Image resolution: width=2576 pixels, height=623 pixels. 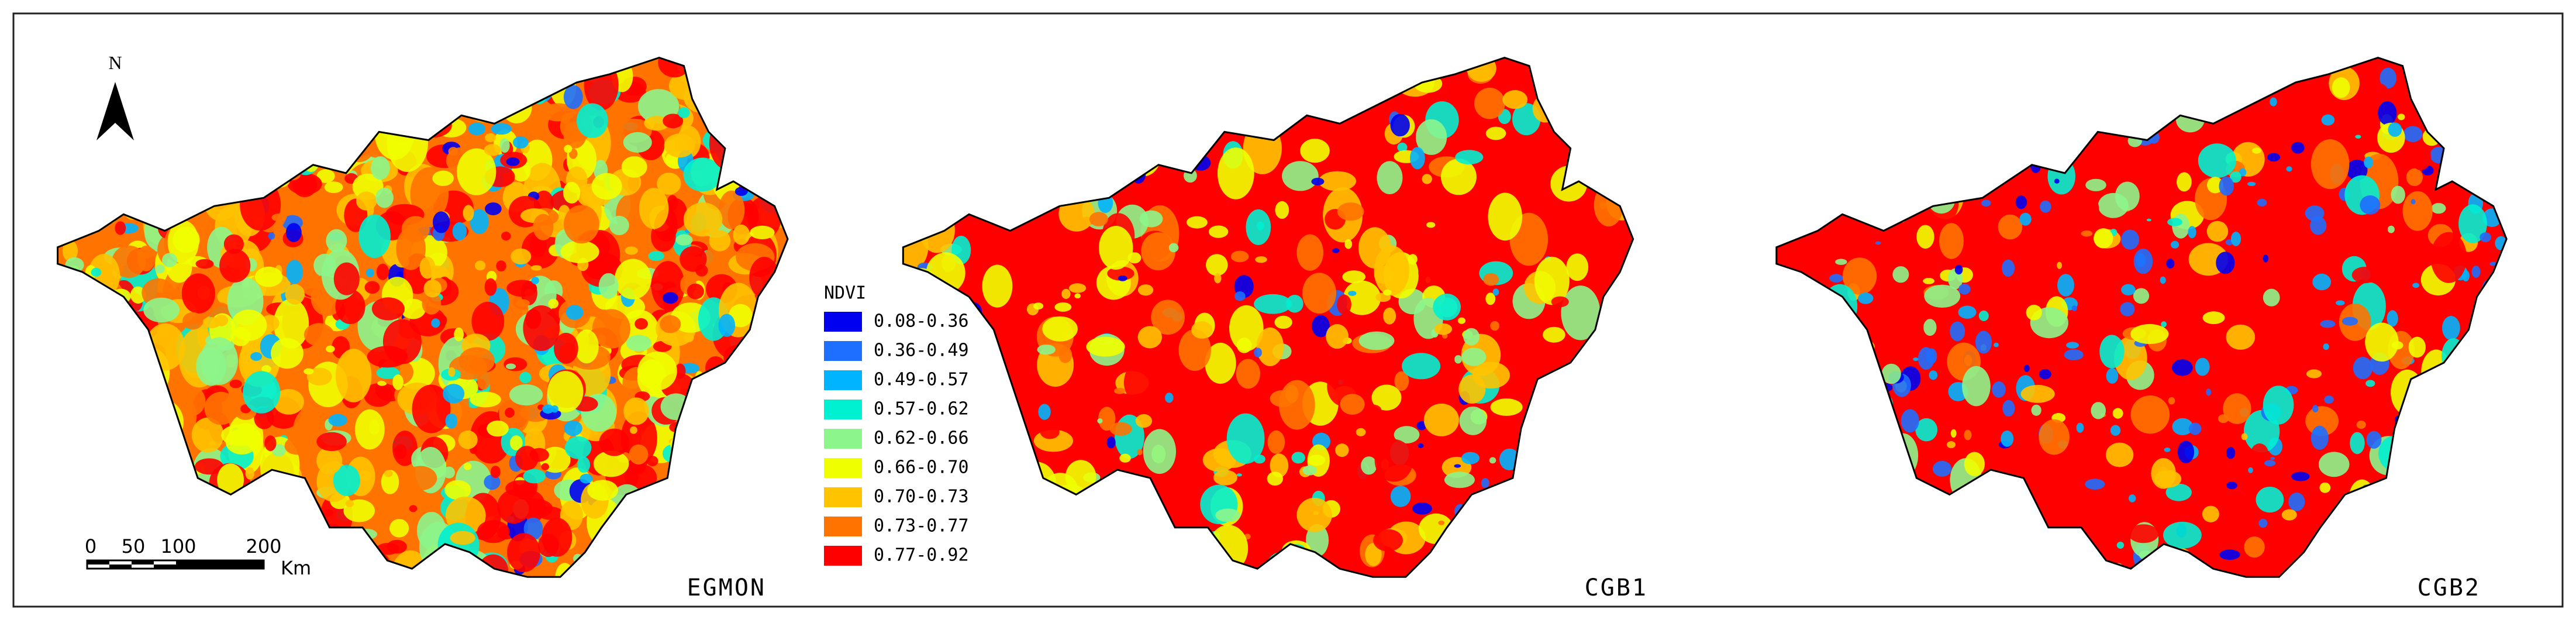 What do you see at coordinates (845, 293) in the screenshot?
I see `legend-title: NDVI` at bounding box center [845, 293].